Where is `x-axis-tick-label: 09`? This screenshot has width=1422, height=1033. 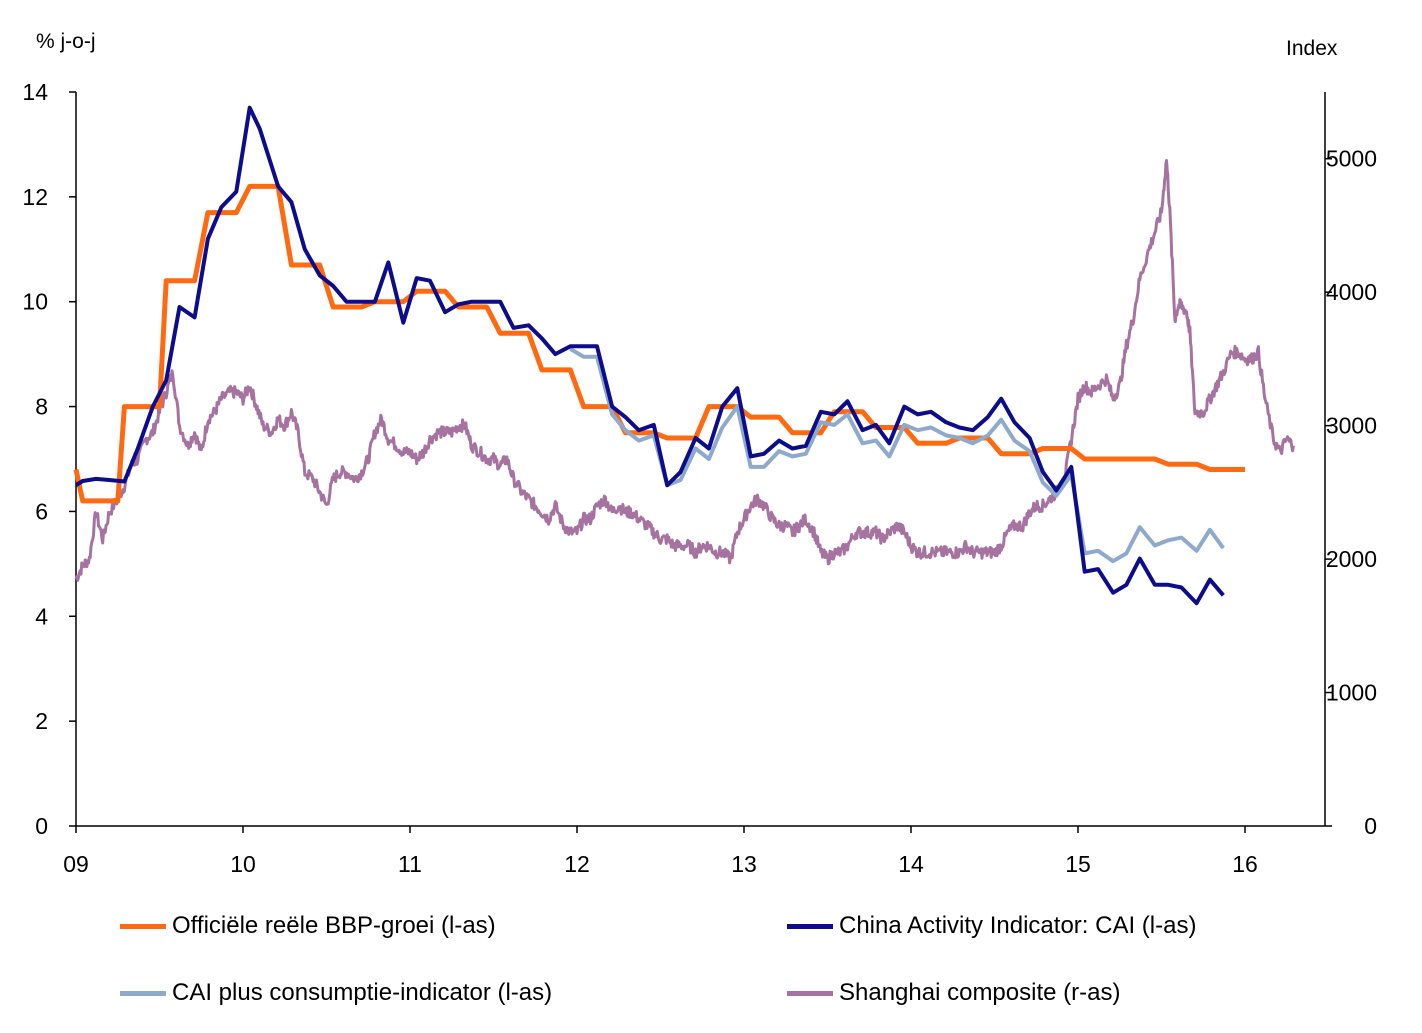 x-axis-tick-label: 09 is located at coordinates (76, 864).